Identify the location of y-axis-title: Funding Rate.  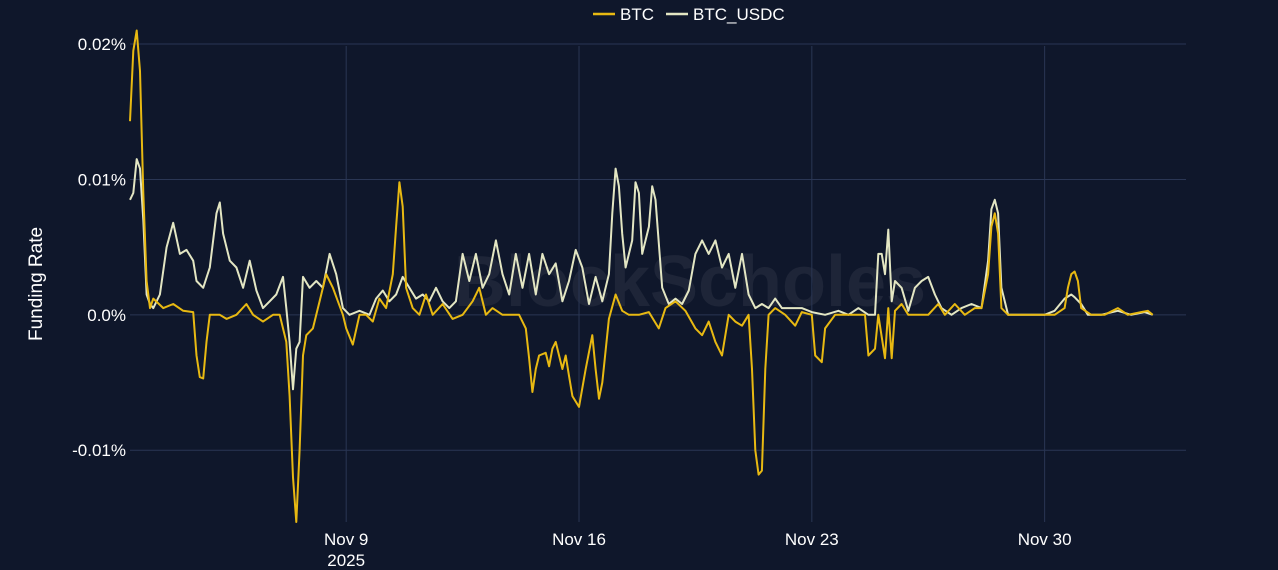
(36, 284).